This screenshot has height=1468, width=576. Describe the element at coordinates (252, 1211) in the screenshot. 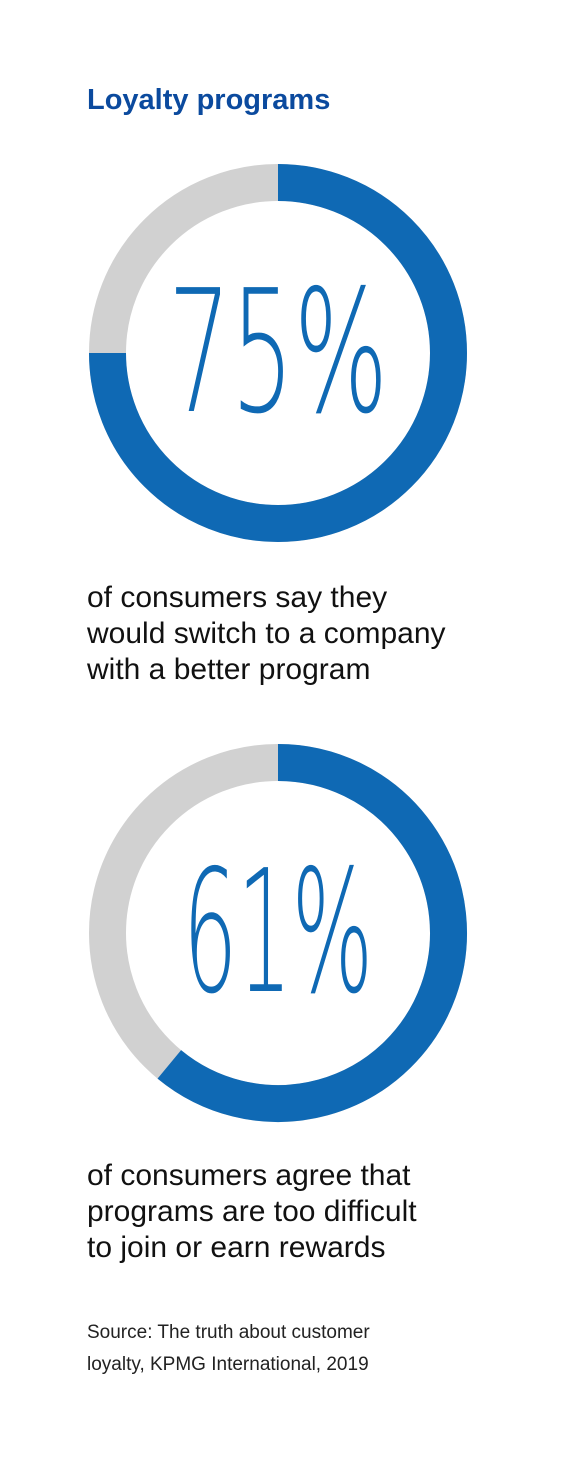

I see `caption-line: programs are too difficult` at that location.